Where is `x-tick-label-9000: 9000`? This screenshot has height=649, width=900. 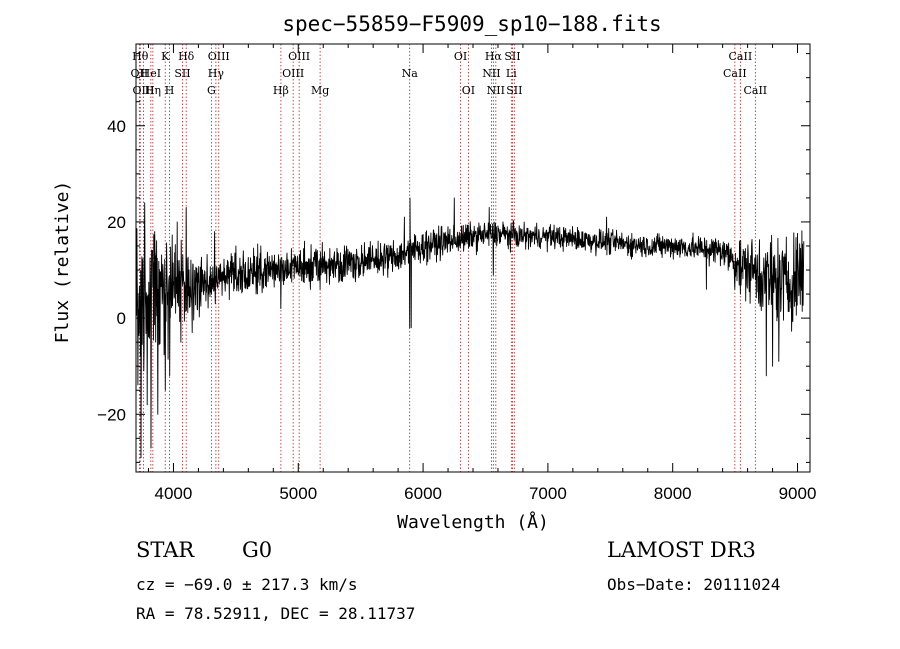 x-tick-label-9000: 9000 is located at coordinates (798, 493).